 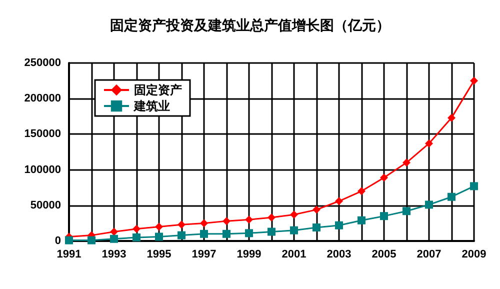 I want to click on x-tick-label: 2001, so click(x=294, y=254).